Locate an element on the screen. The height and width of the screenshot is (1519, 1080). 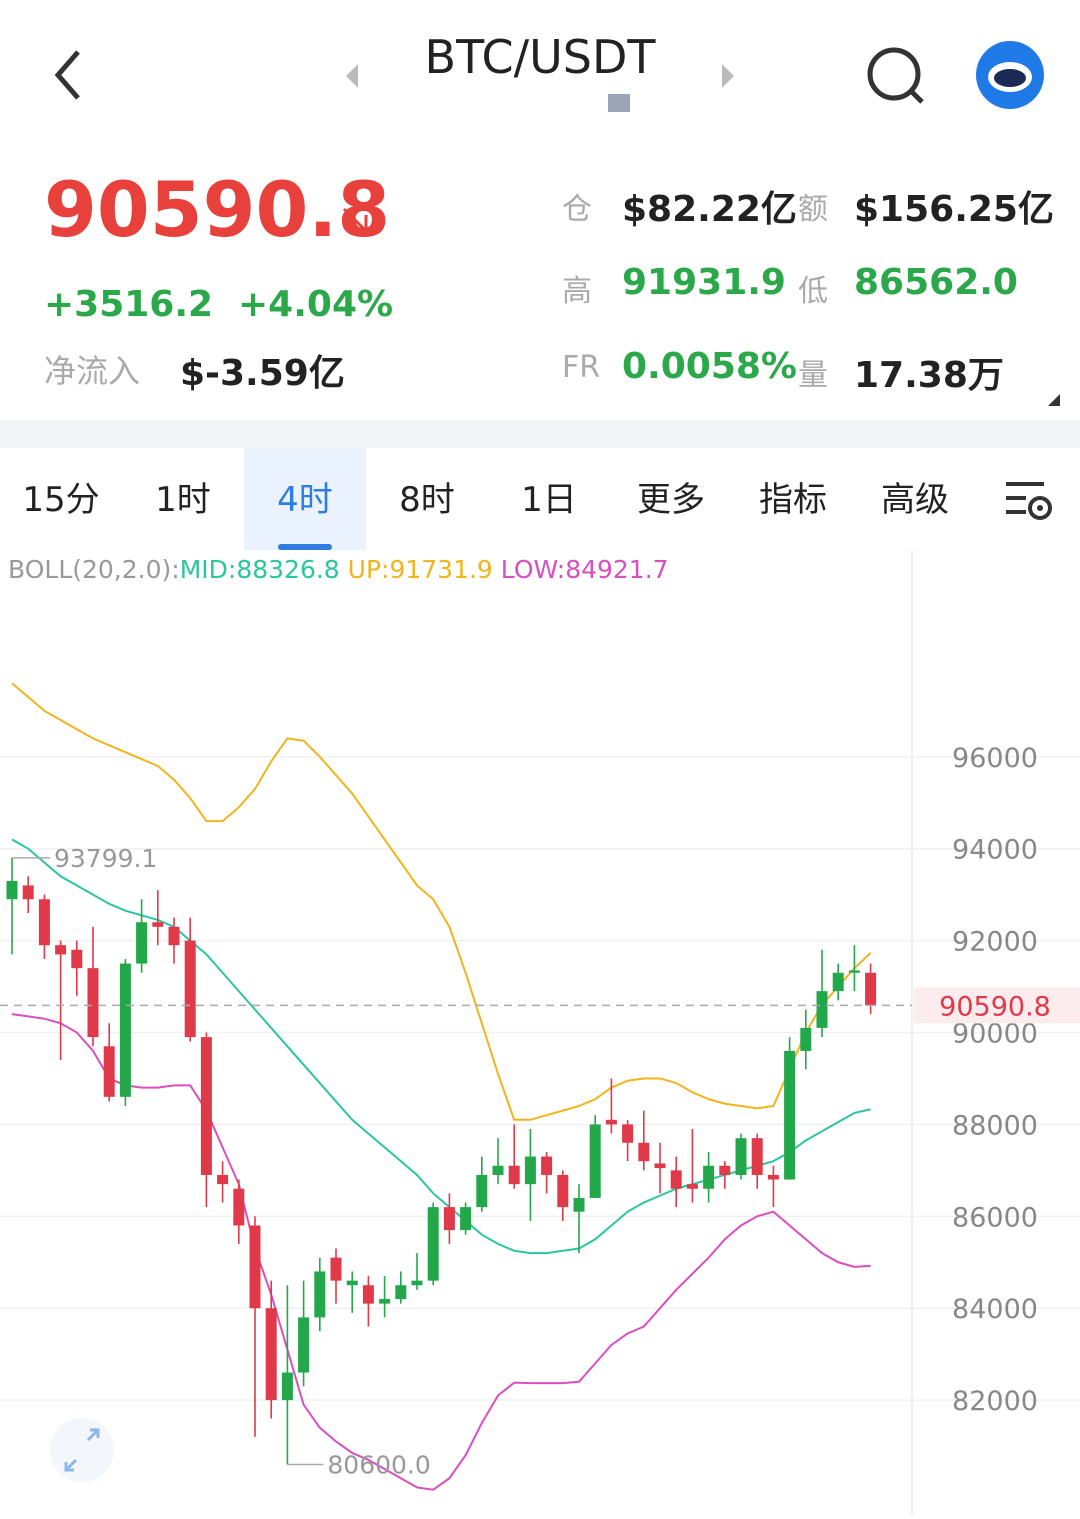
stat-value: $82.22亿 is located at coordinates (709, 209).